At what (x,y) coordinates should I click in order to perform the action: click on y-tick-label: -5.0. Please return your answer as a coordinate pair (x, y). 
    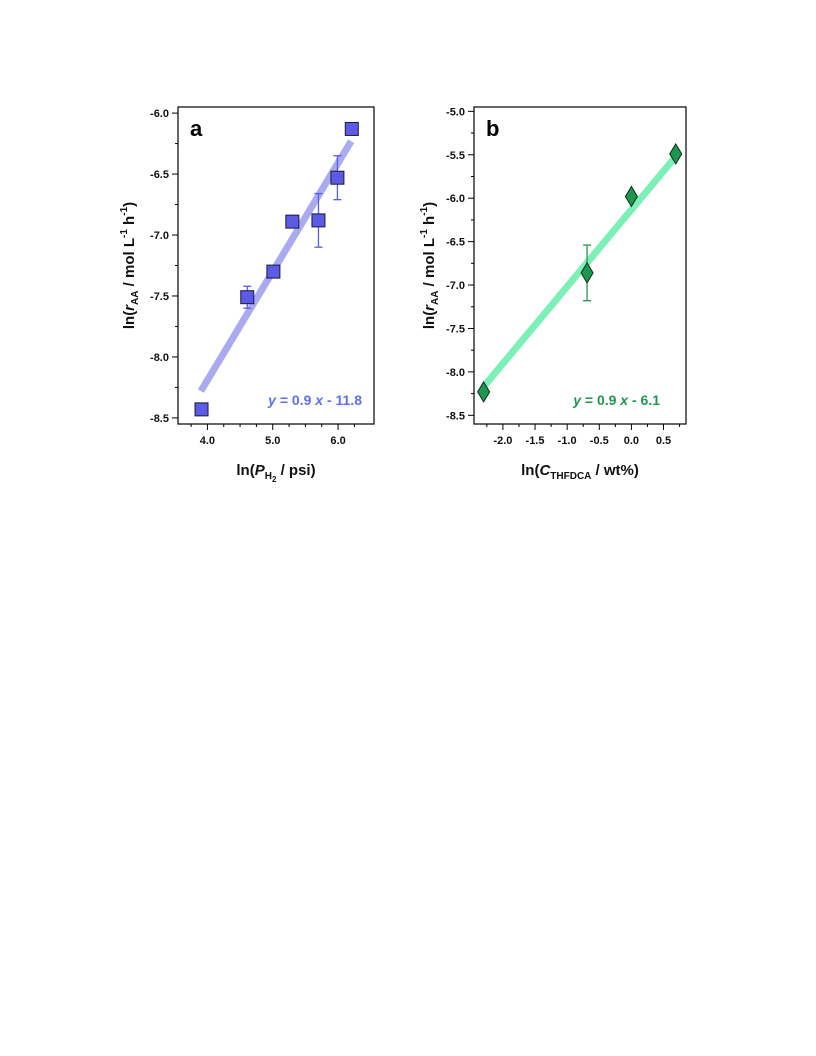
    Looking at the image, I should click on (455, 112).